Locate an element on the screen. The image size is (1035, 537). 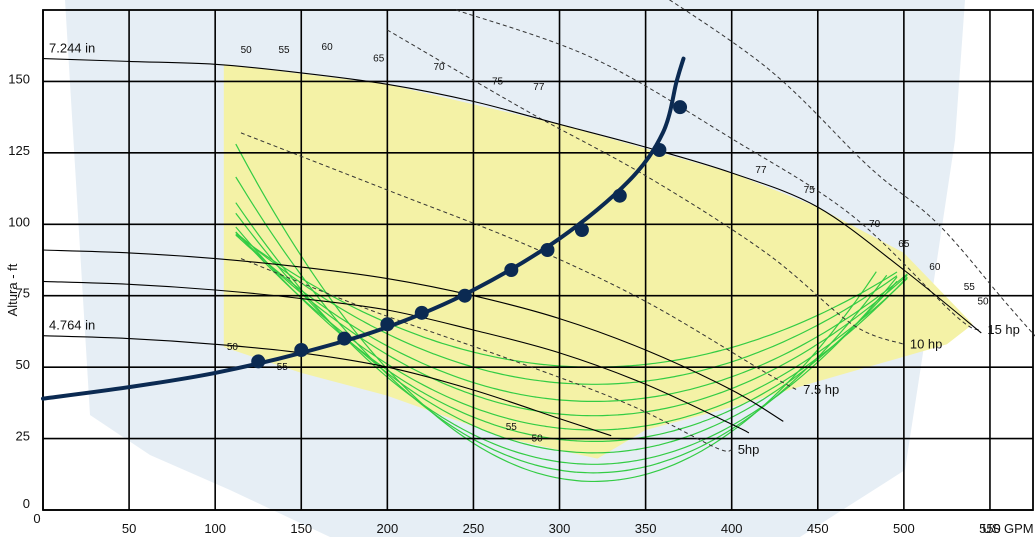
x-tick-label: 350 is located at coordinates (646, 528).